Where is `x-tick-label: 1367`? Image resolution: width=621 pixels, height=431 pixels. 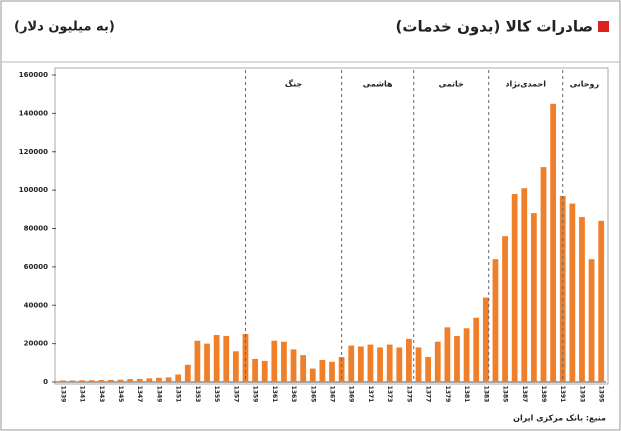
x-tick-label: 1367 is located at coordinates (332, 394).